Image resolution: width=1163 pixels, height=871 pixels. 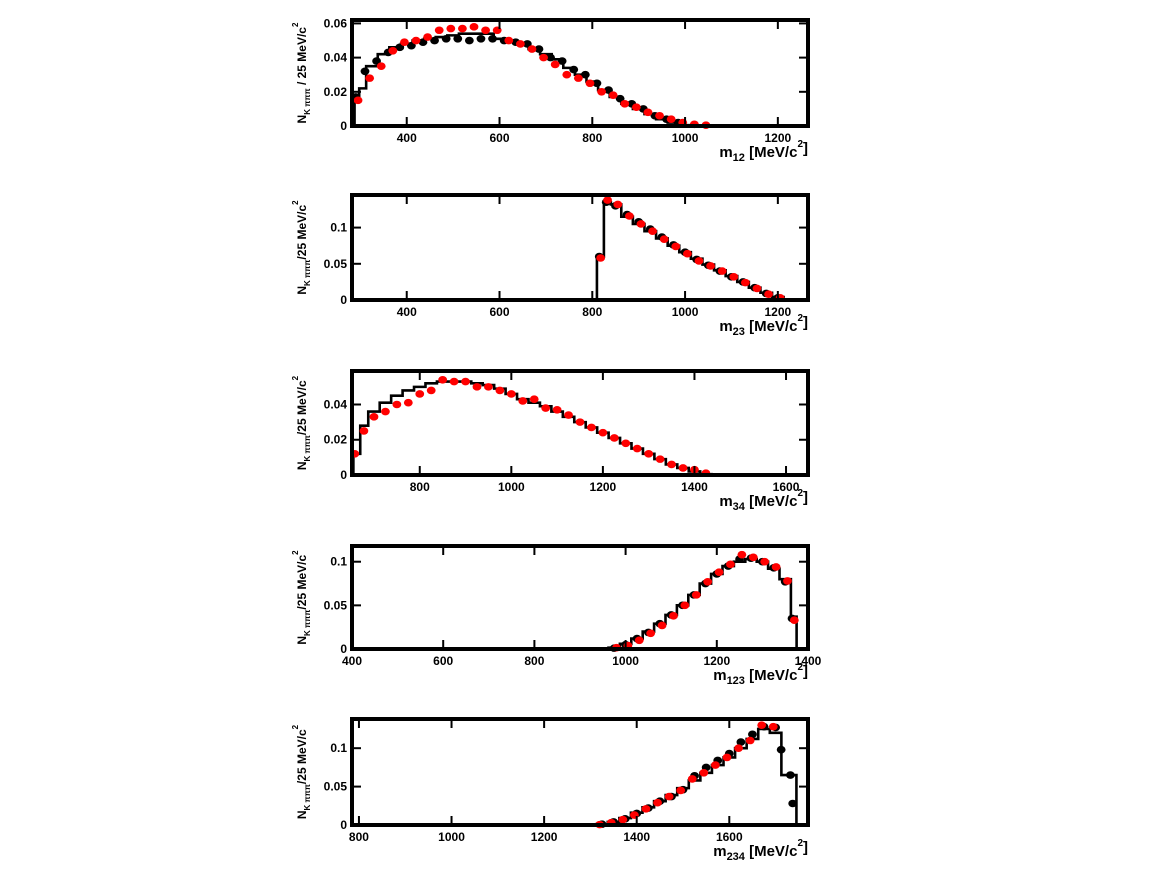 What do you see at coordinates (736, 857) in the screenshot?
I see `x-axis-title-part: 234` at bounding box center [736, 857].